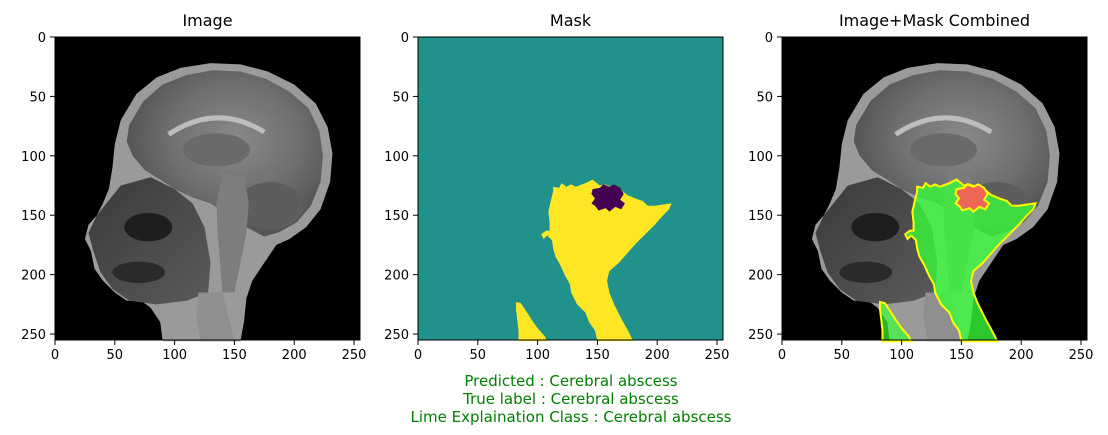 The height and width of the screenshot is (435, 1108). Describe the element at coordinates (215, 317) in the screenshot. I see `mri-spine` at that location.